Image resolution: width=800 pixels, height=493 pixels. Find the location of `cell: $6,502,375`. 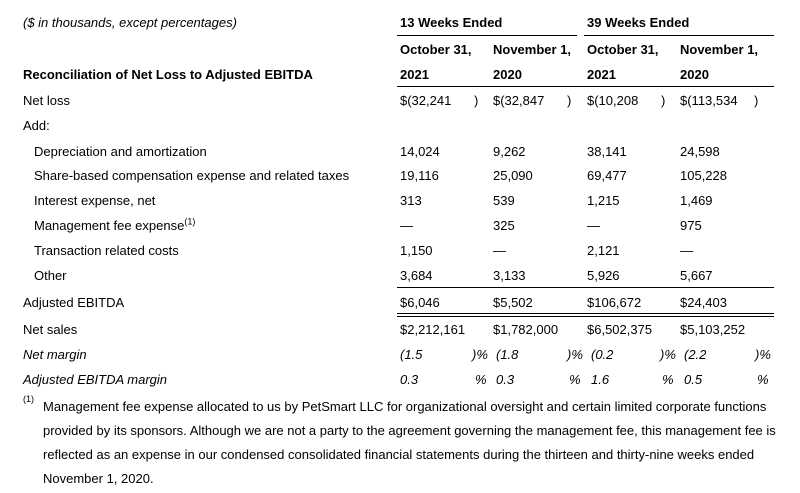

cell: $6,502,375 is located at coordinates (620, 329).